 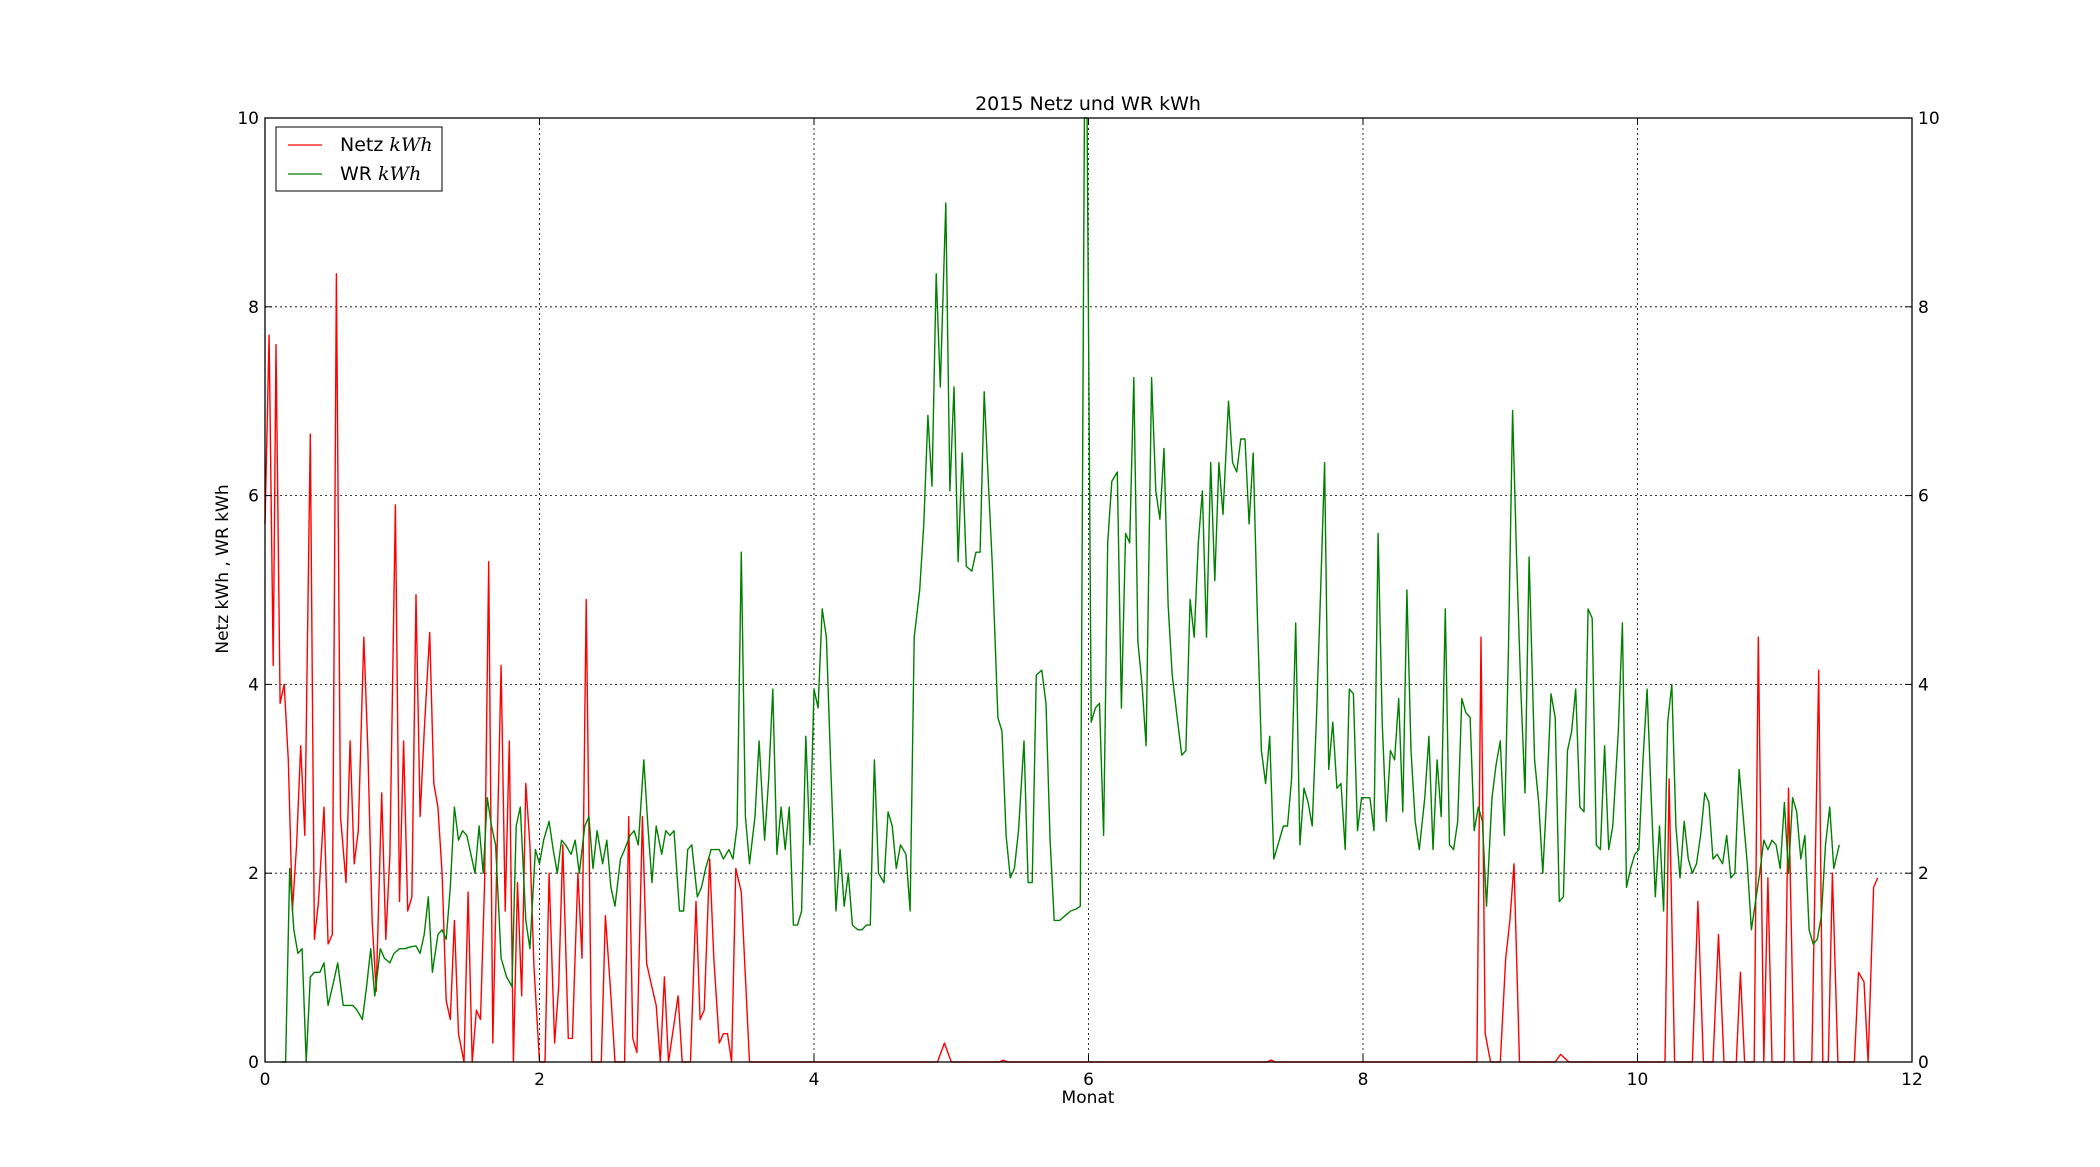 I want to click on y-tick-label: 2, so click(x=253, y=874).